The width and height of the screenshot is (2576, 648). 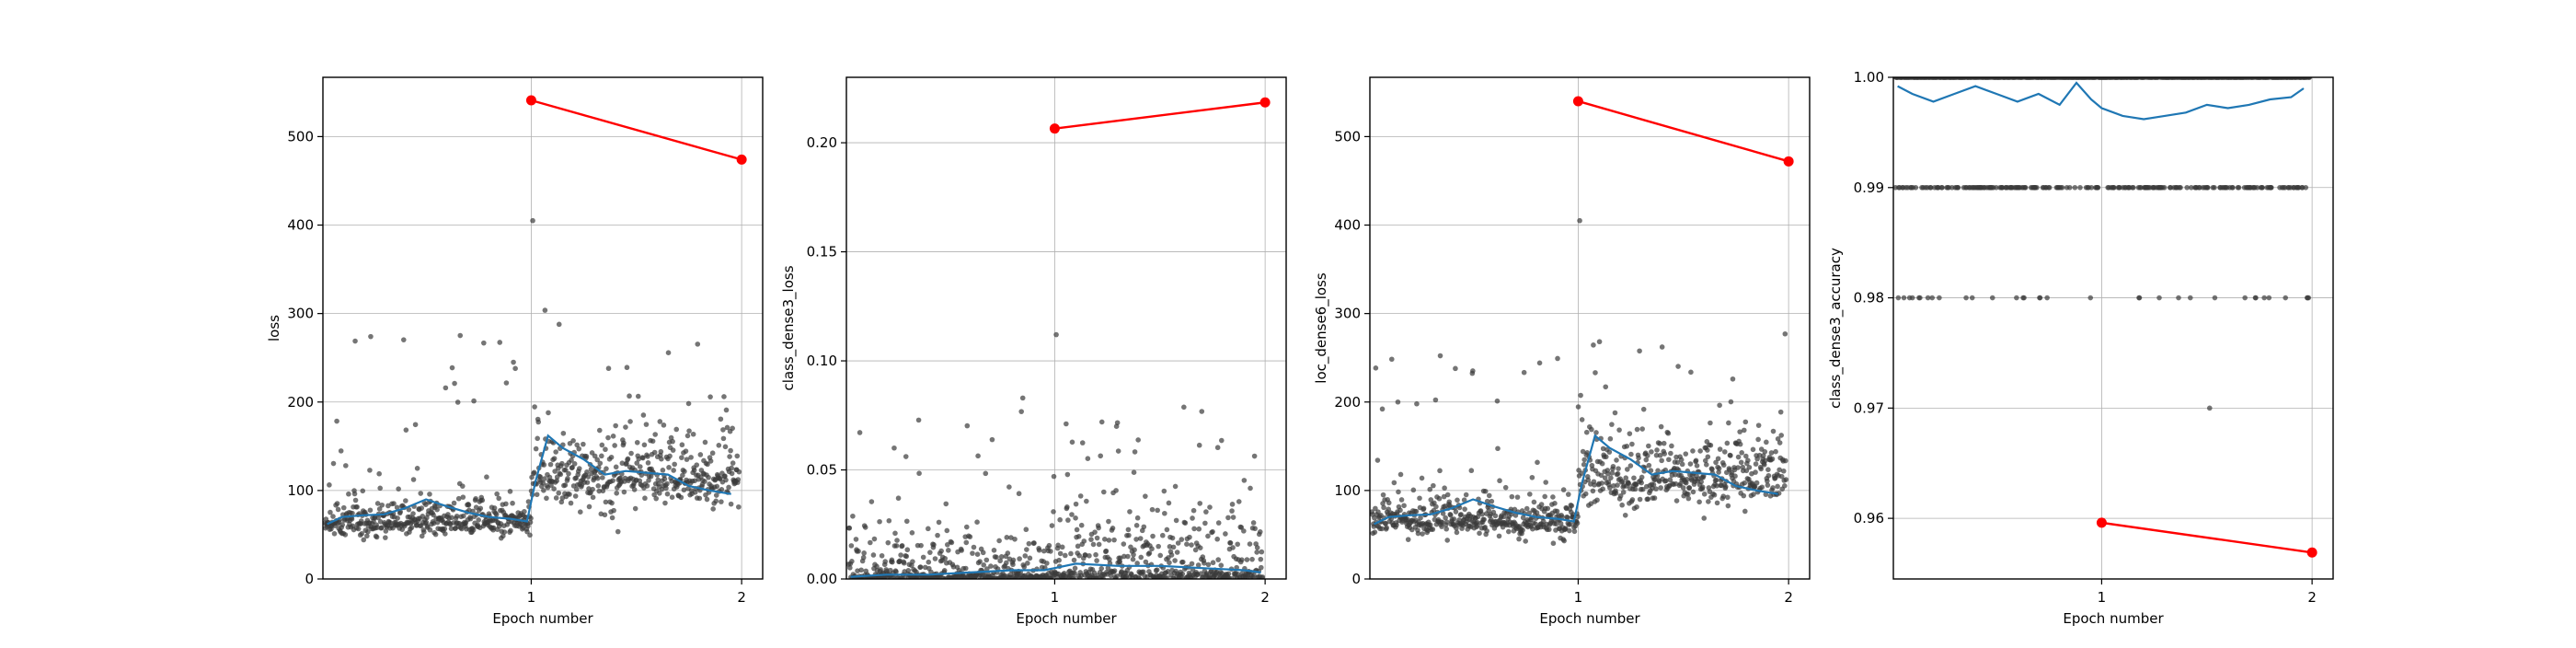 I want to click on y-tick-label: 0.10, so click(x=822, y=361).